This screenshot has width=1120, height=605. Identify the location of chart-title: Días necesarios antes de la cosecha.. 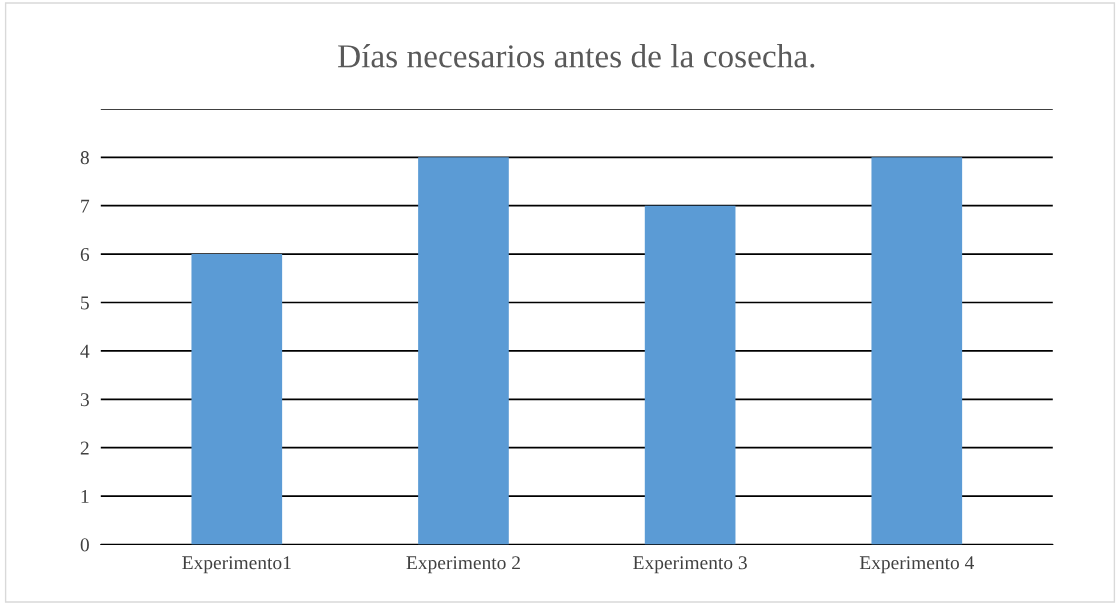
(576, 56).